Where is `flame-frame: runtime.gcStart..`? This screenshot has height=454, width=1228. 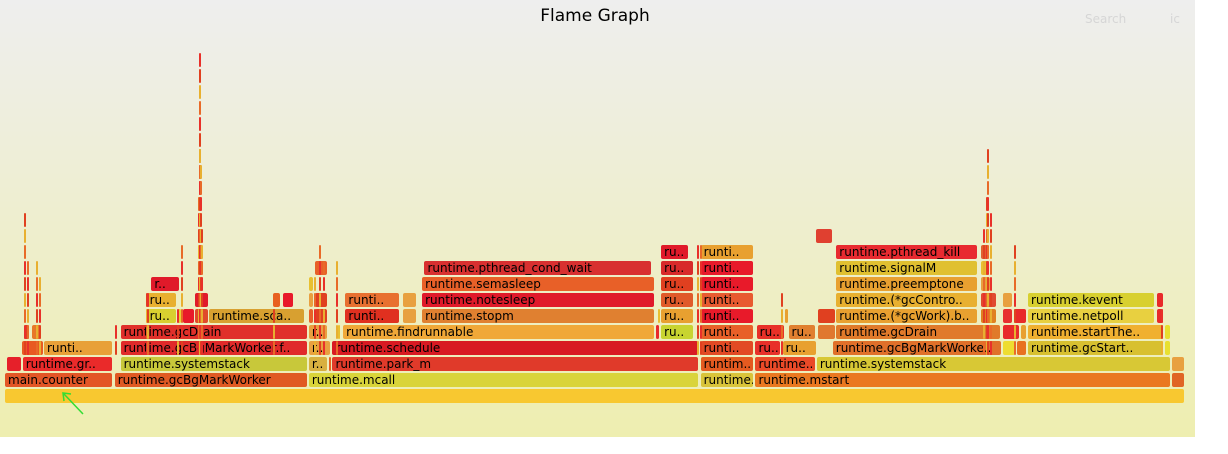 flame-frame: runtime.gcStart.. is located at coordinates (1095, 348).